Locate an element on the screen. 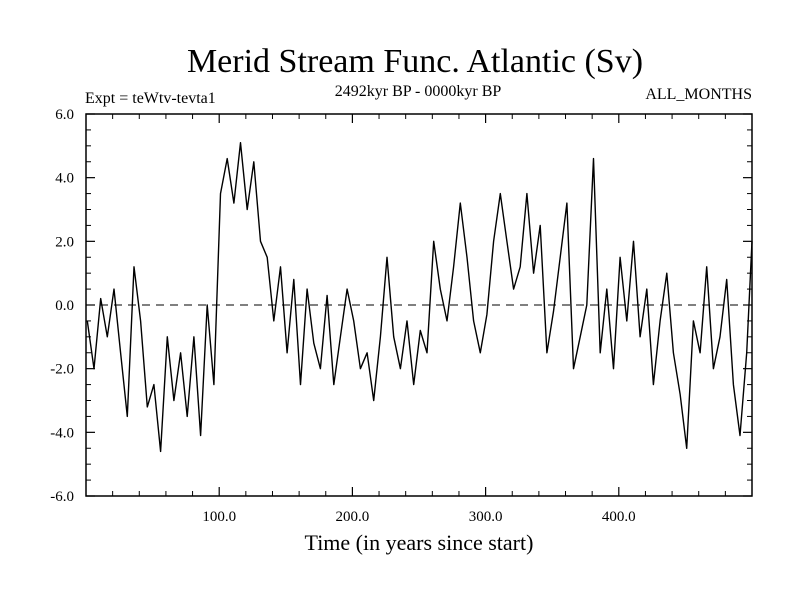  y-tick-label: 0.0 is located at coordinates (64, 306).